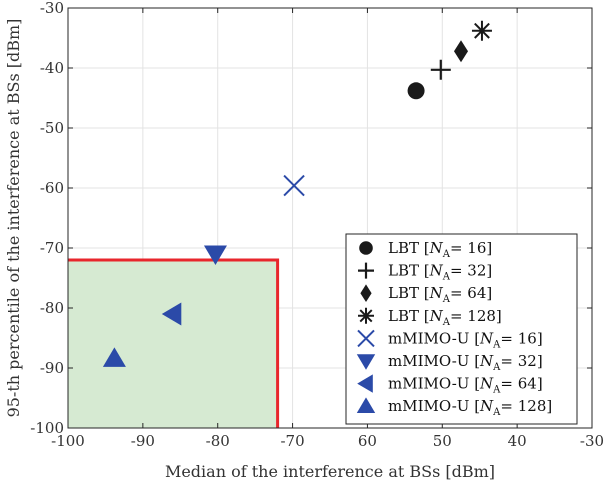 This screenshot has height=487, width=605. I want to click on legend-entry: LBT [NA= 128], so click(445, 317).